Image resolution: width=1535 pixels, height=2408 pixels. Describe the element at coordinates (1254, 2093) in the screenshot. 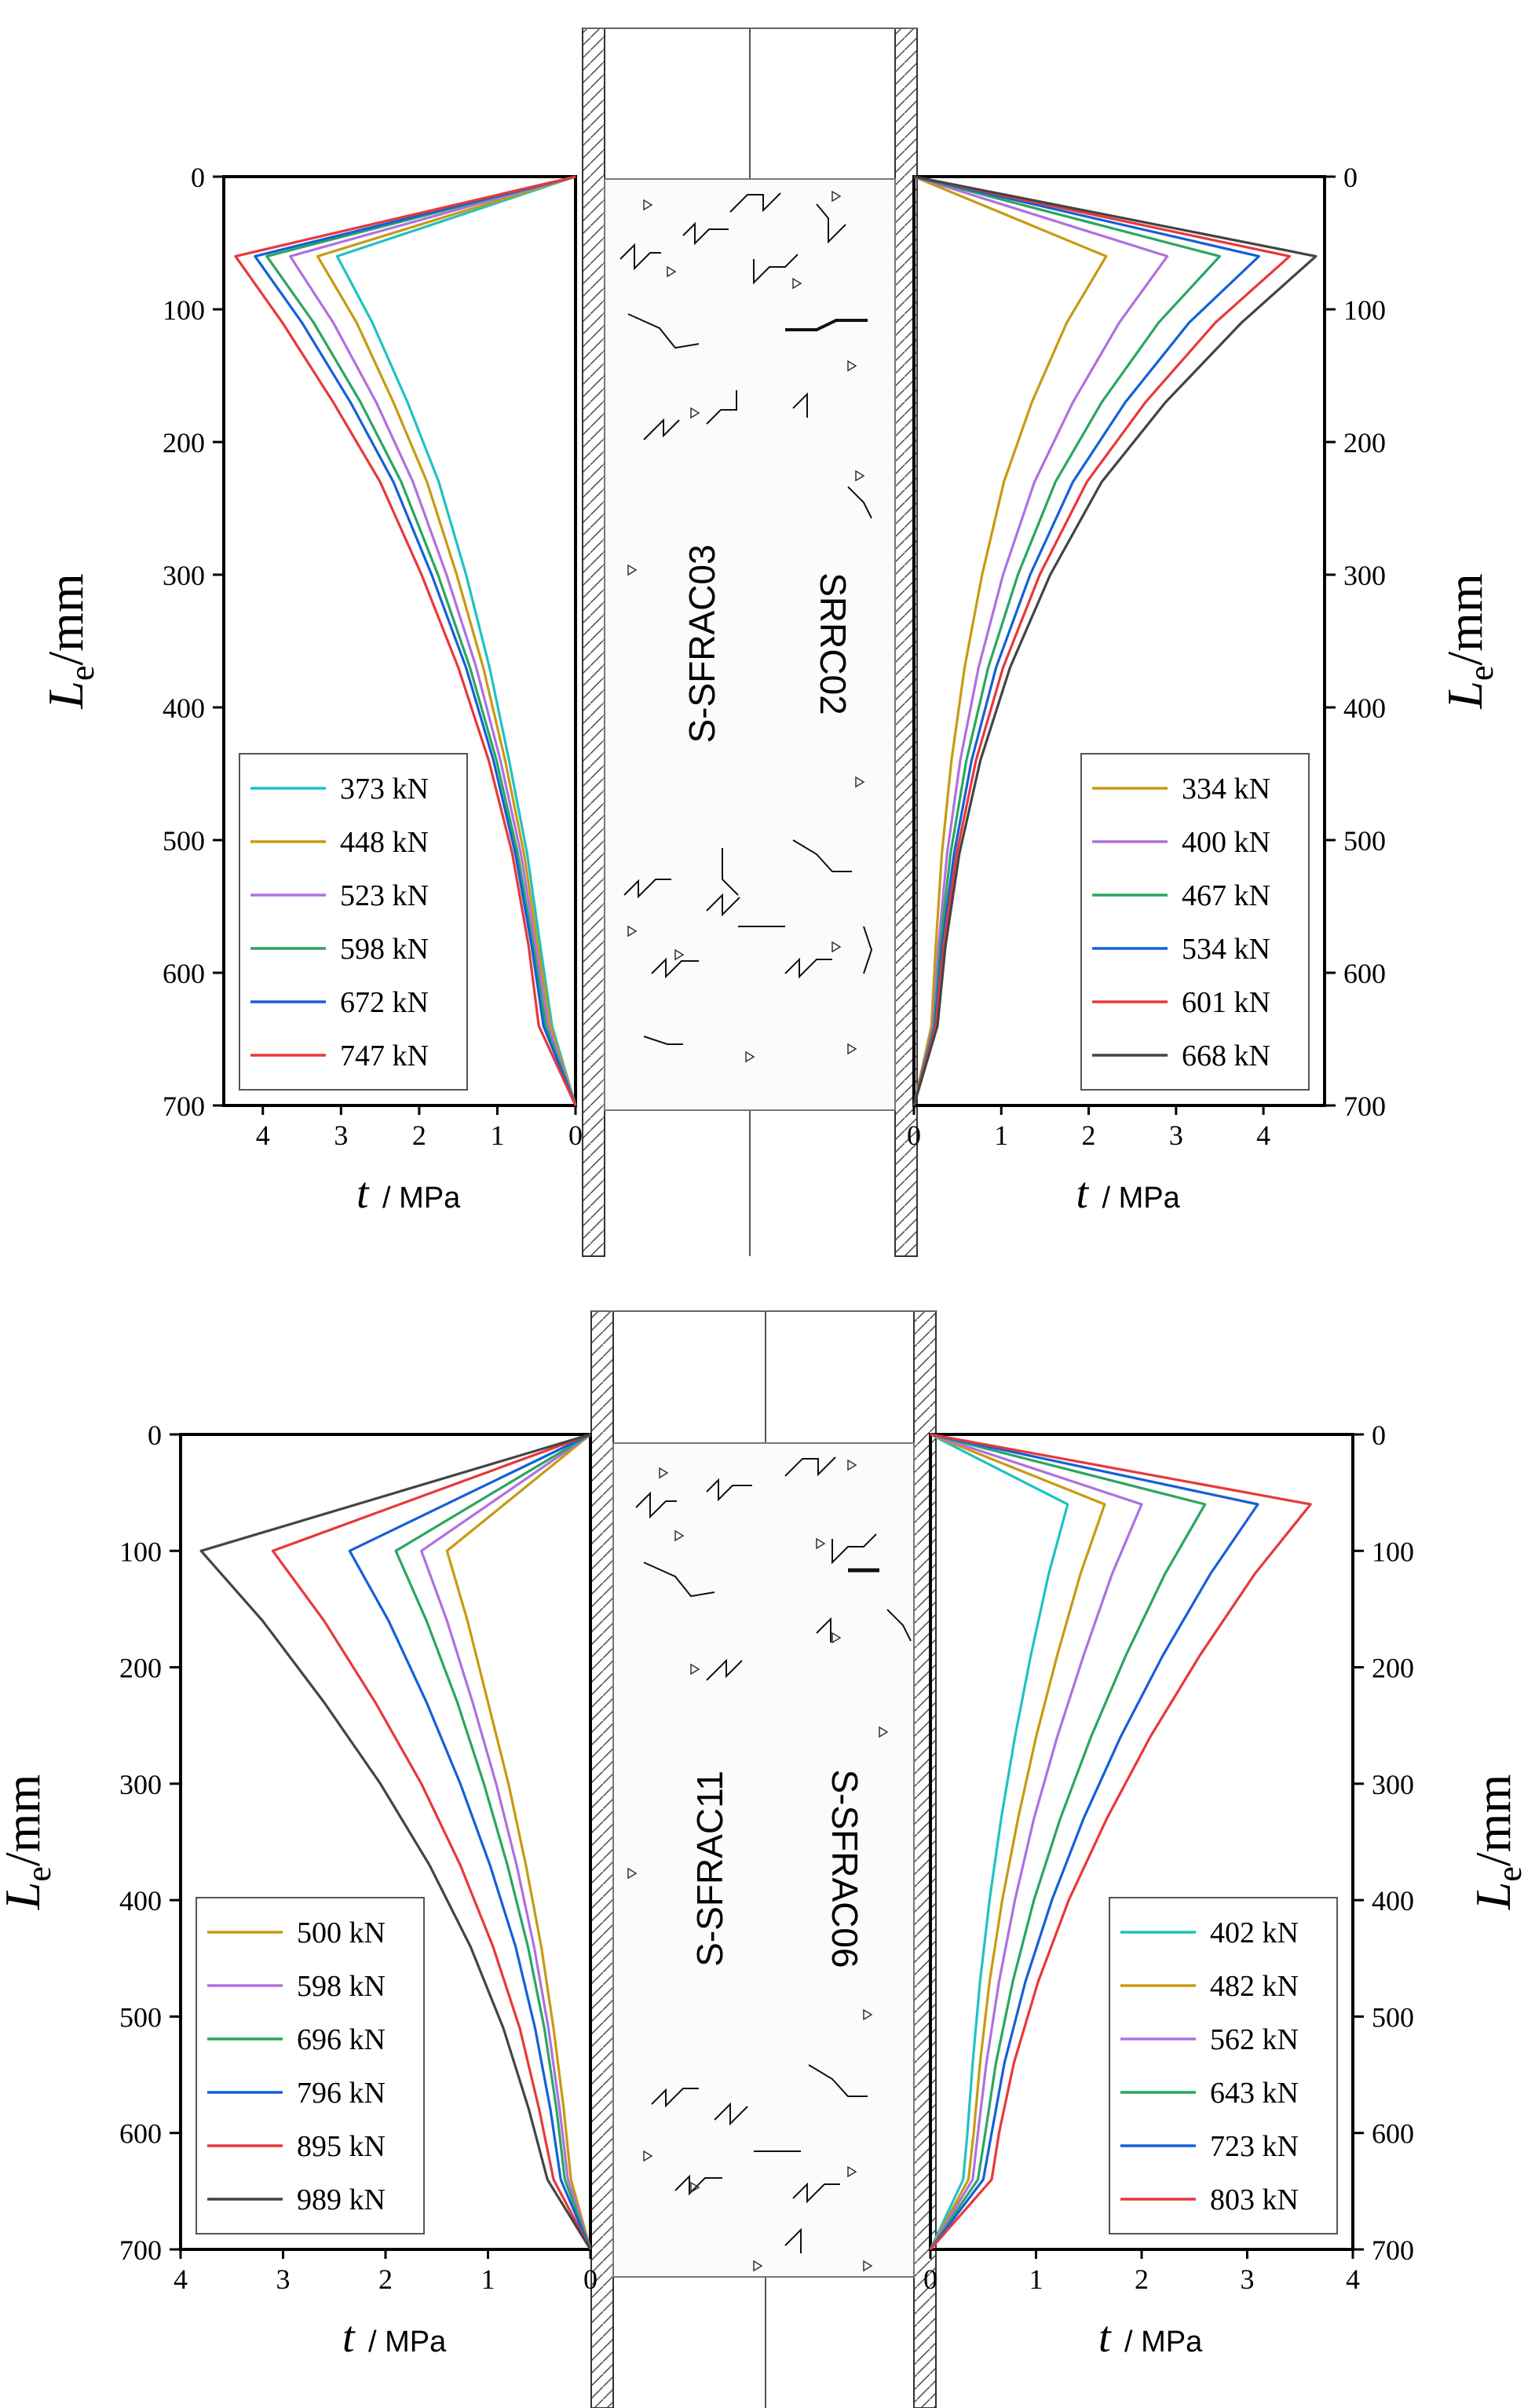

I see `legend-entry: 643 kN` at that location.